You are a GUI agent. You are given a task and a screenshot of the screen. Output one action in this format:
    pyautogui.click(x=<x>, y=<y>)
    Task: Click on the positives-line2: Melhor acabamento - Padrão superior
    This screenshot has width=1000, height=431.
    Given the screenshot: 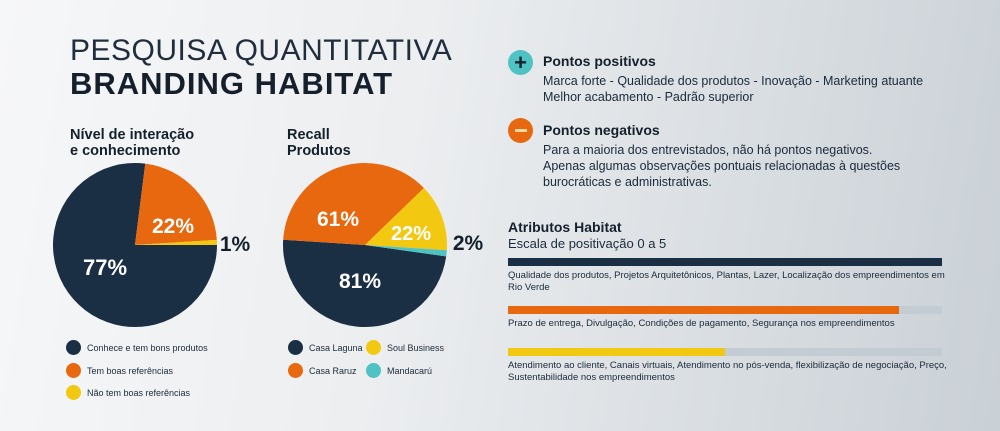 What is the action you would take?
    pyautogui.click(x=648, y=97)
    